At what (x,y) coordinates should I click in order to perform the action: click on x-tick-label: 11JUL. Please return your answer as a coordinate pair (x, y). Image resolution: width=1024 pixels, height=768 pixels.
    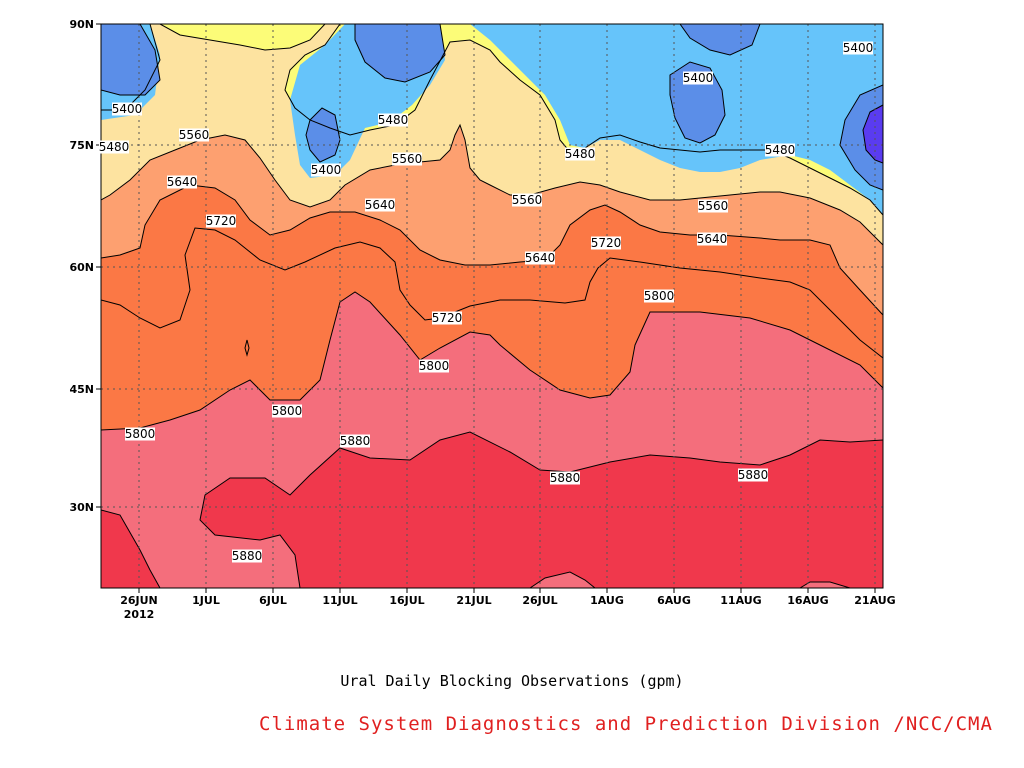
    Looking at the image, I should click on (339, 600).